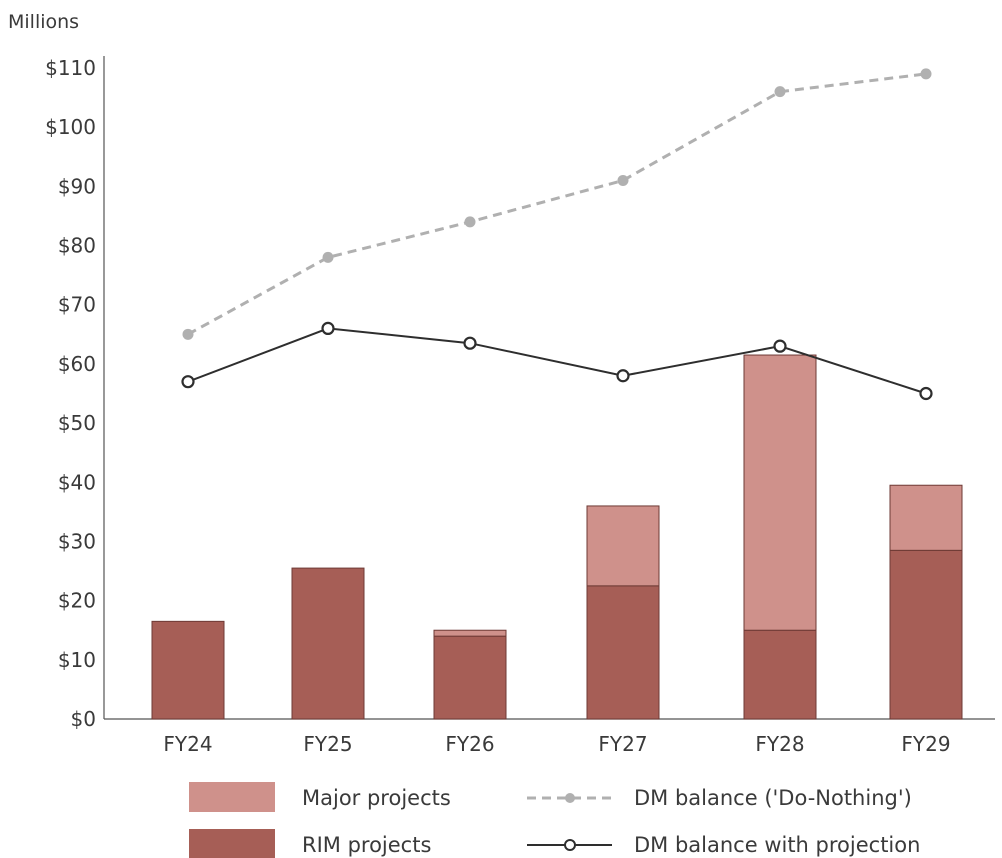  What do you see at coordinates (77, 601) in the screenshot?
I see `y-tick-label: $20` at bounding box center [77, 601].